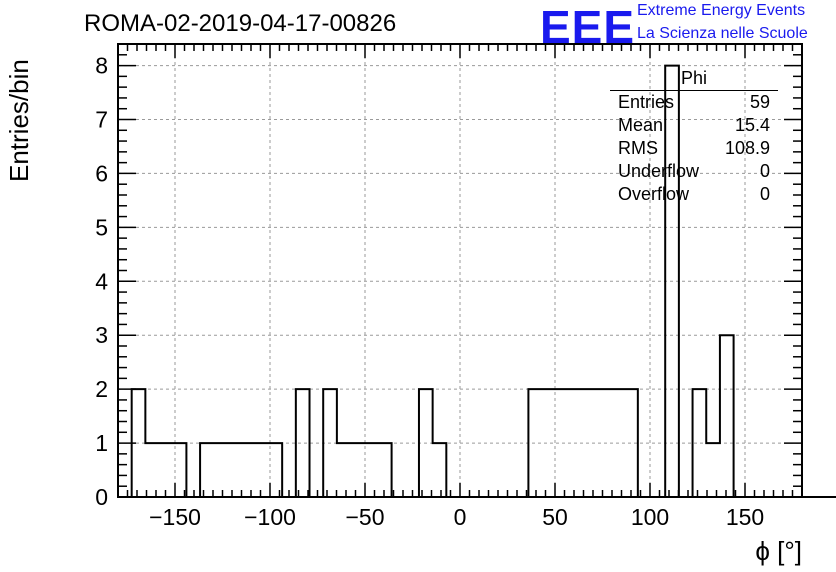  I want to click on stats-row: Underflow 0, so click(694, 171).